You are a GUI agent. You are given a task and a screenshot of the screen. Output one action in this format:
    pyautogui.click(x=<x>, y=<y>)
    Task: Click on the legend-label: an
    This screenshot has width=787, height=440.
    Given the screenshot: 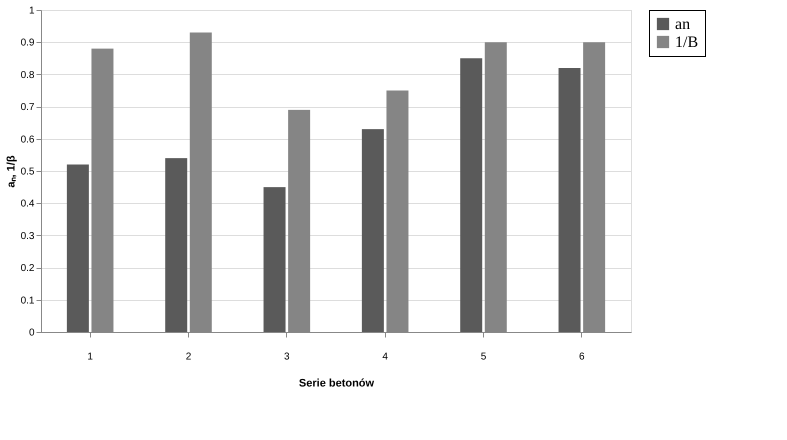 What is the action you would take?
    pyautogui.click(x=682, y=24)
    